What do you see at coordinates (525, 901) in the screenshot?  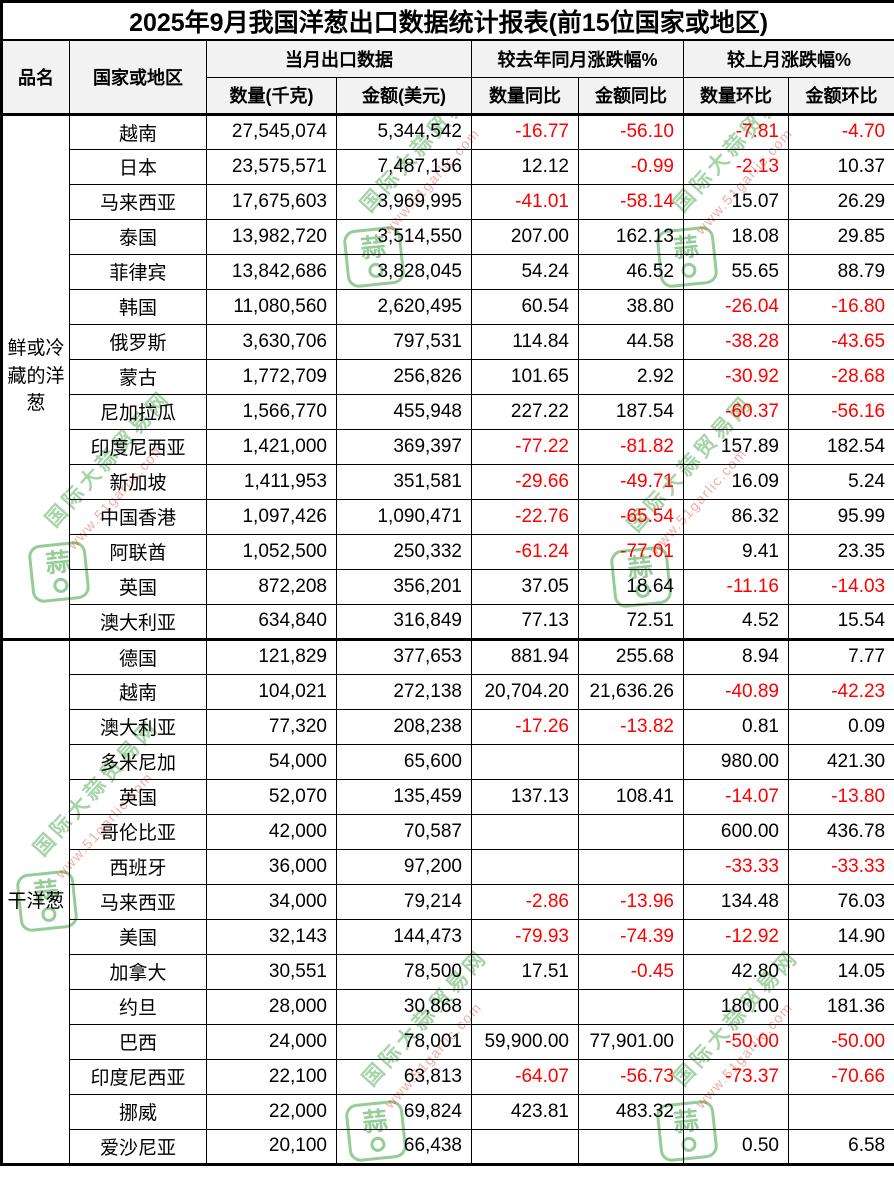 I see `qty-yoy-cell: -2.86` at bounding box center [525, 901].